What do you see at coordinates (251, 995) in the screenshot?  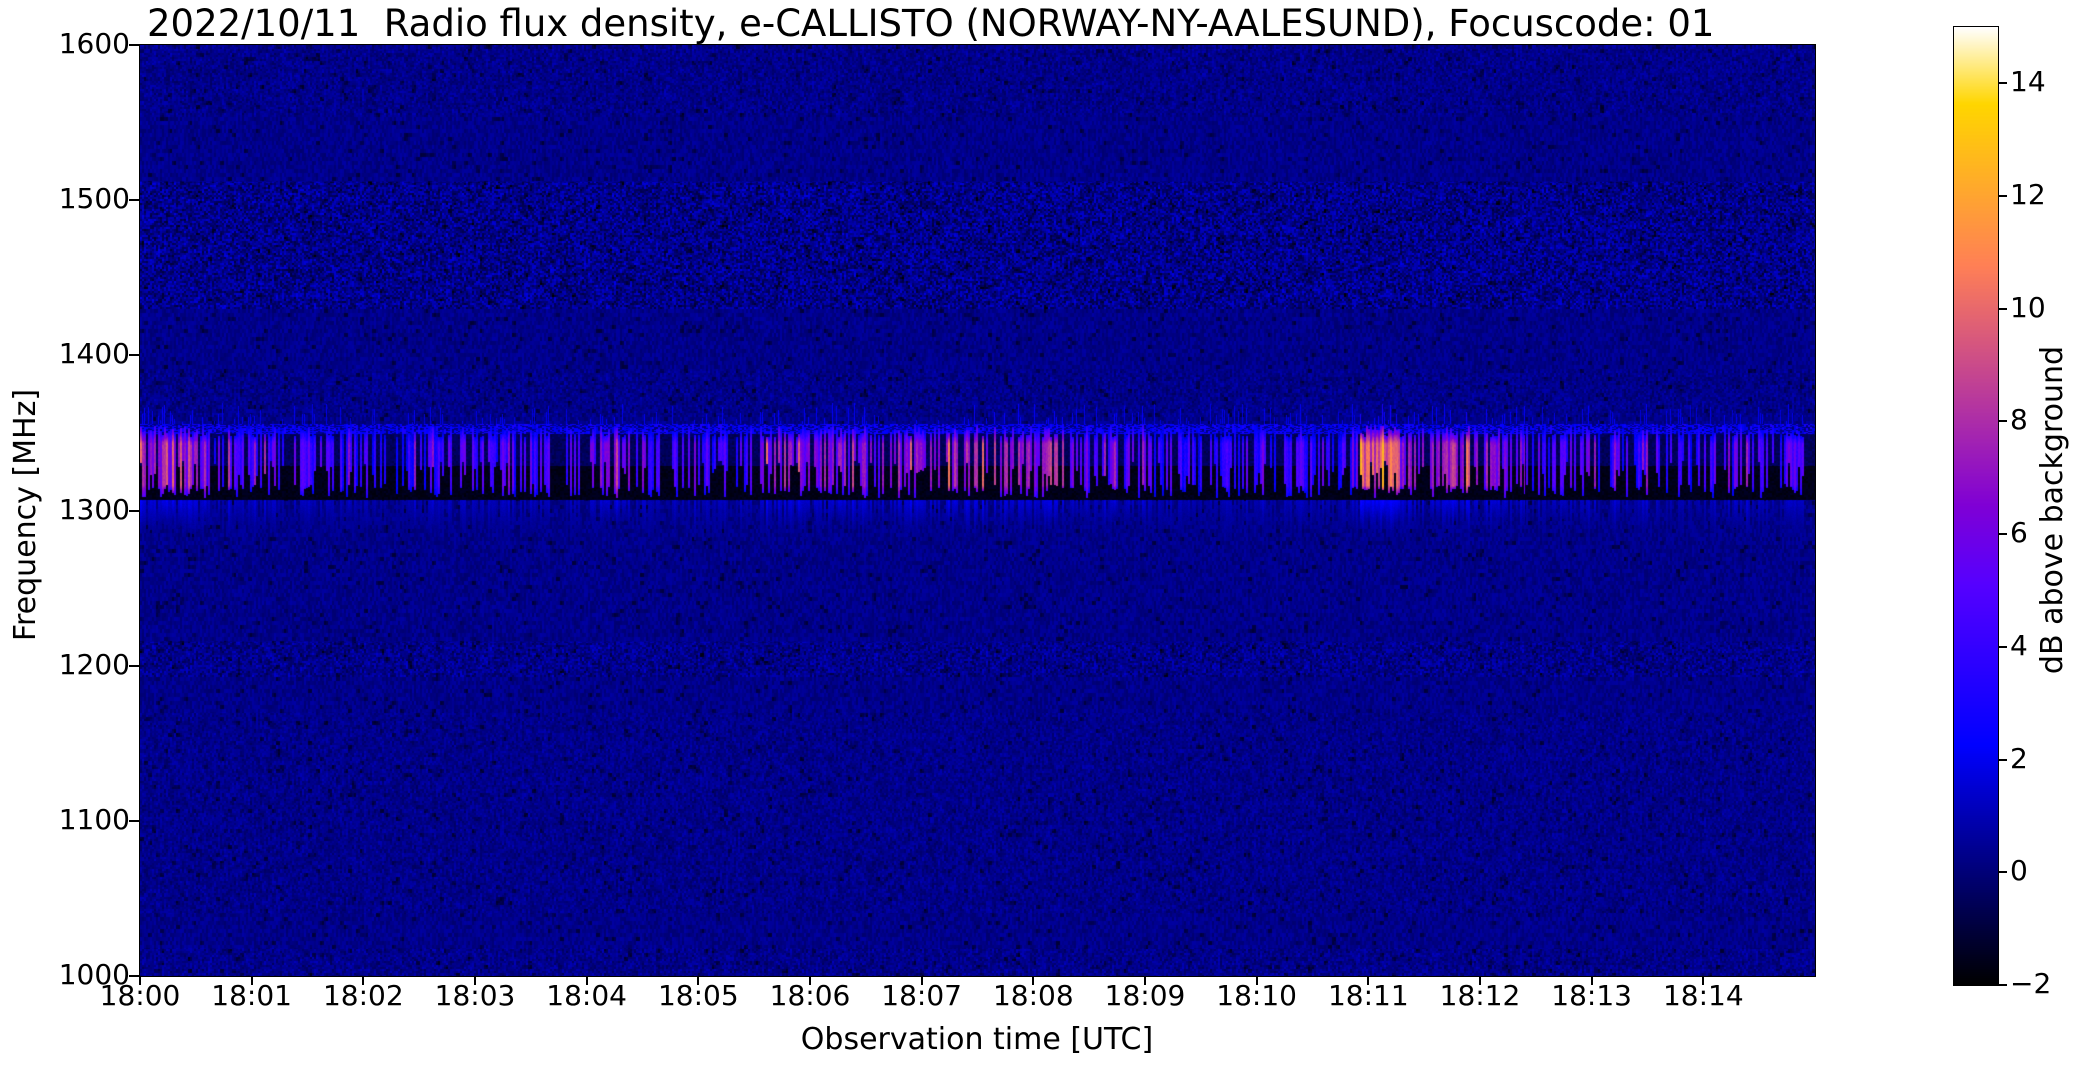 I see `x-tick-label: 18:01` at bounding box center [251, 995].